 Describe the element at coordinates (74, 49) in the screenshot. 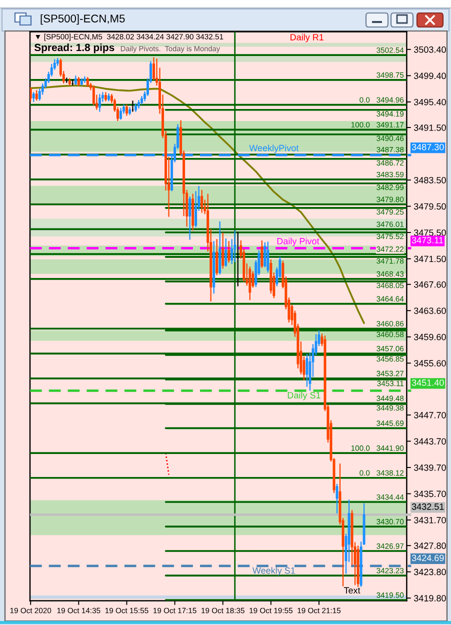

I see `annotation: Spread: 1.8 pips` at that location.